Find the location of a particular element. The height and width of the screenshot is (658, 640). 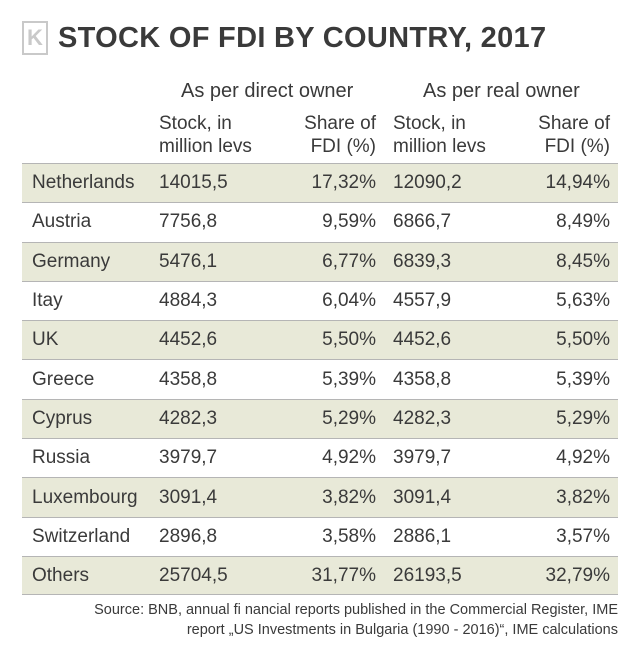

cell-real-share: 5,63% is located at coordinates (583, 301).